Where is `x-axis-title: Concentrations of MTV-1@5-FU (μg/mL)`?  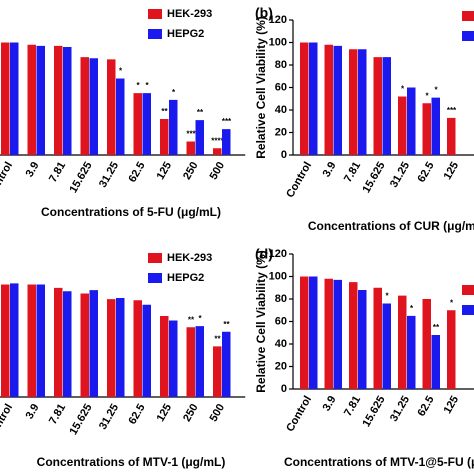 x-axis-title: Concentrations of MTV-1@5-FU (μg/mL) is located at coordinates (379, 462).